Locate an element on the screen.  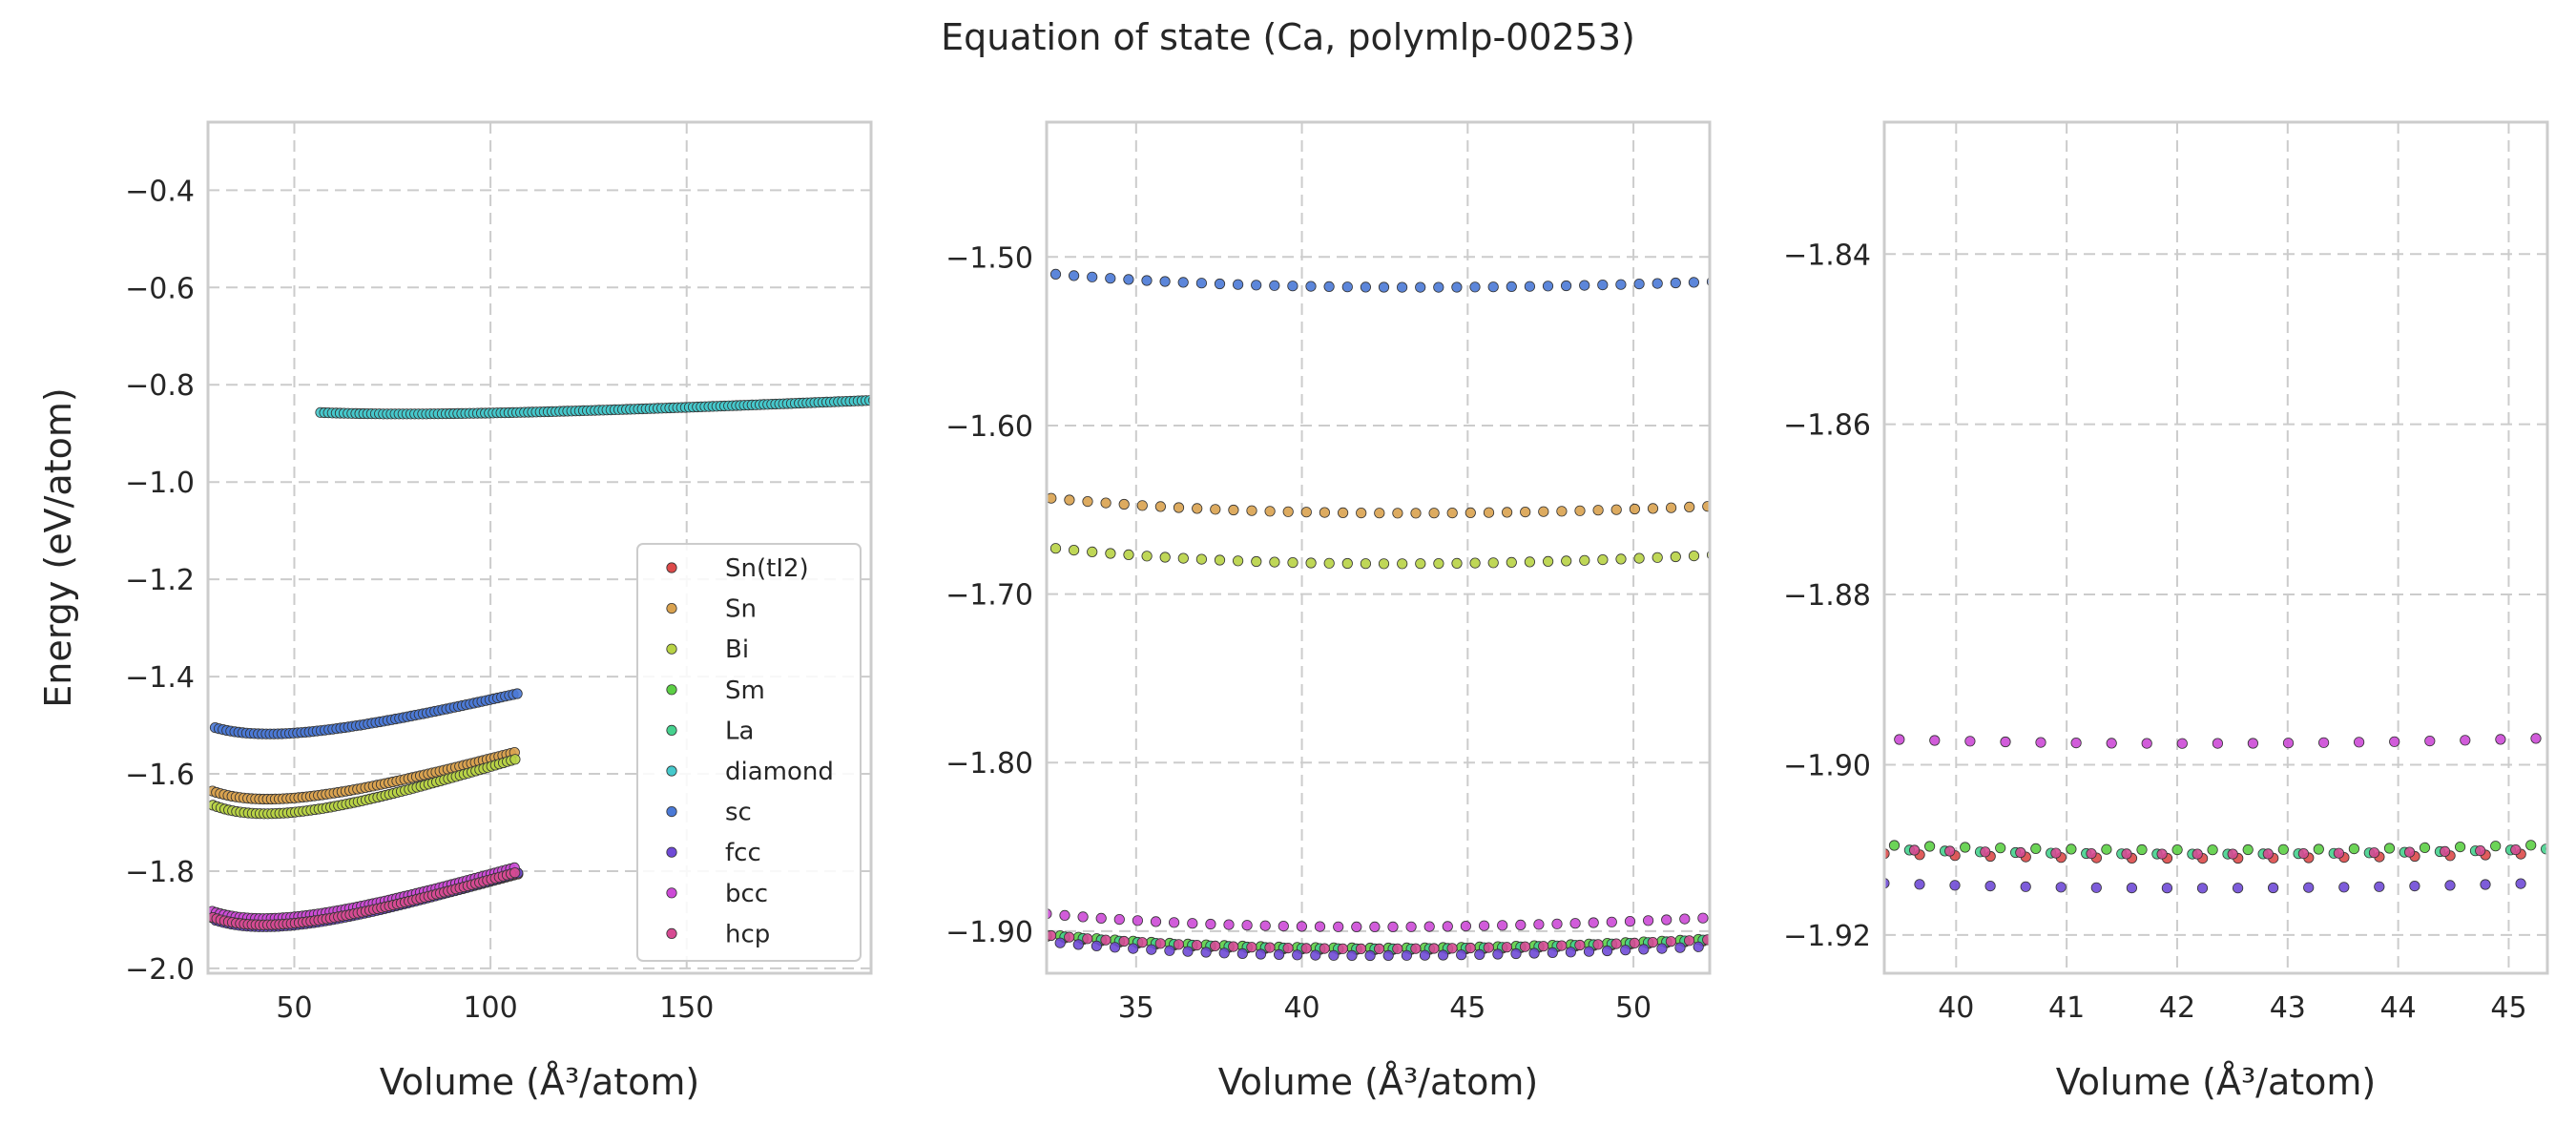
y-tick-label: −1.88 is located at coordinates (1827, 596).